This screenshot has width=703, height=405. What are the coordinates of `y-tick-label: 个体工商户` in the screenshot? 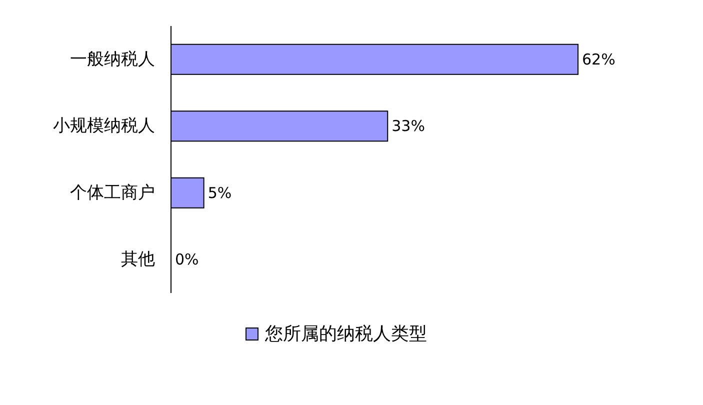 It's located at (112, 192).